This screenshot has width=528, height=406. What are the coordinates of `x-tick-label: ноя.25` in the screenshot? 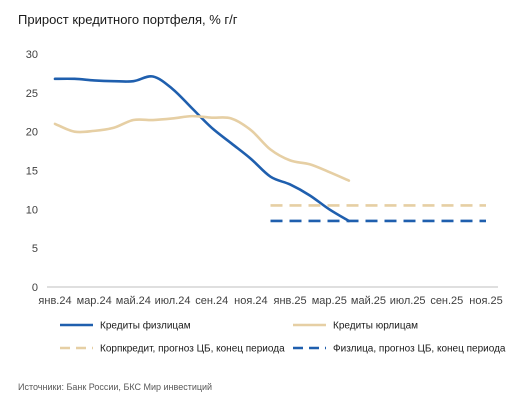 It's located at (485, 301).